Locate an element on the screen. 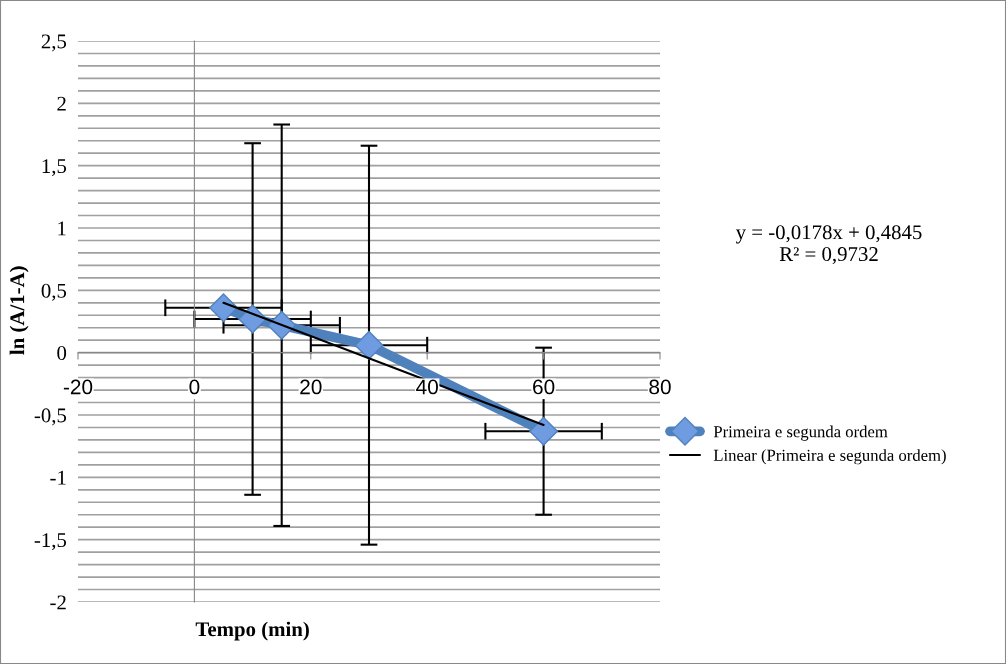  text: y = -0,0178x + 0,4845 R² = 0,9732 is located at coordinates (828, 245).